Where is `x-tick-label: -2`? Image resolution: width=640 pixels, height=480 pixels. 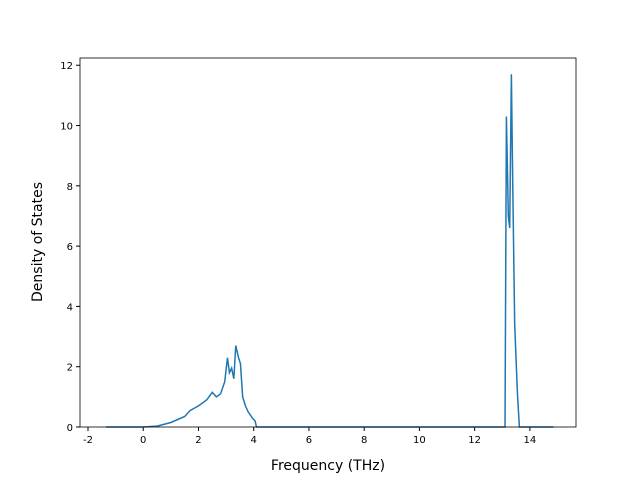 x-tick-label: -2 is located at coordinates (88, 440).